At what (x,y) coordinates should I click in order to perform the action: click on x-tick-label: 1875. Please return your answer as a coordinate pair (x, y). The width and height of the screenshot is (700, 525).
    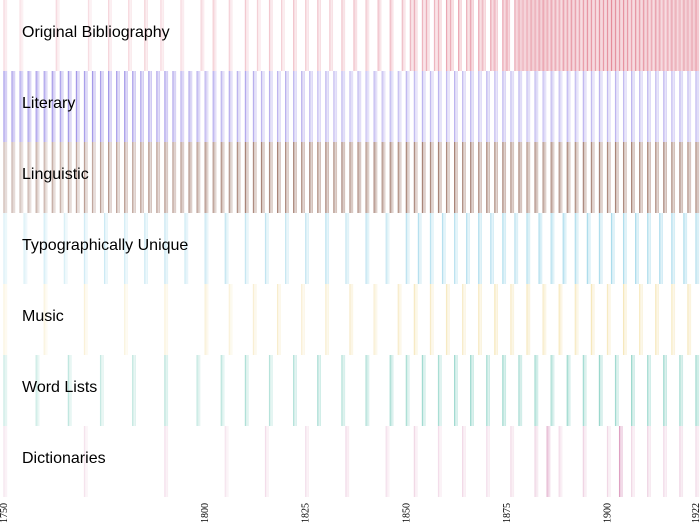
    Looking at the image, I should click on (507, 513).